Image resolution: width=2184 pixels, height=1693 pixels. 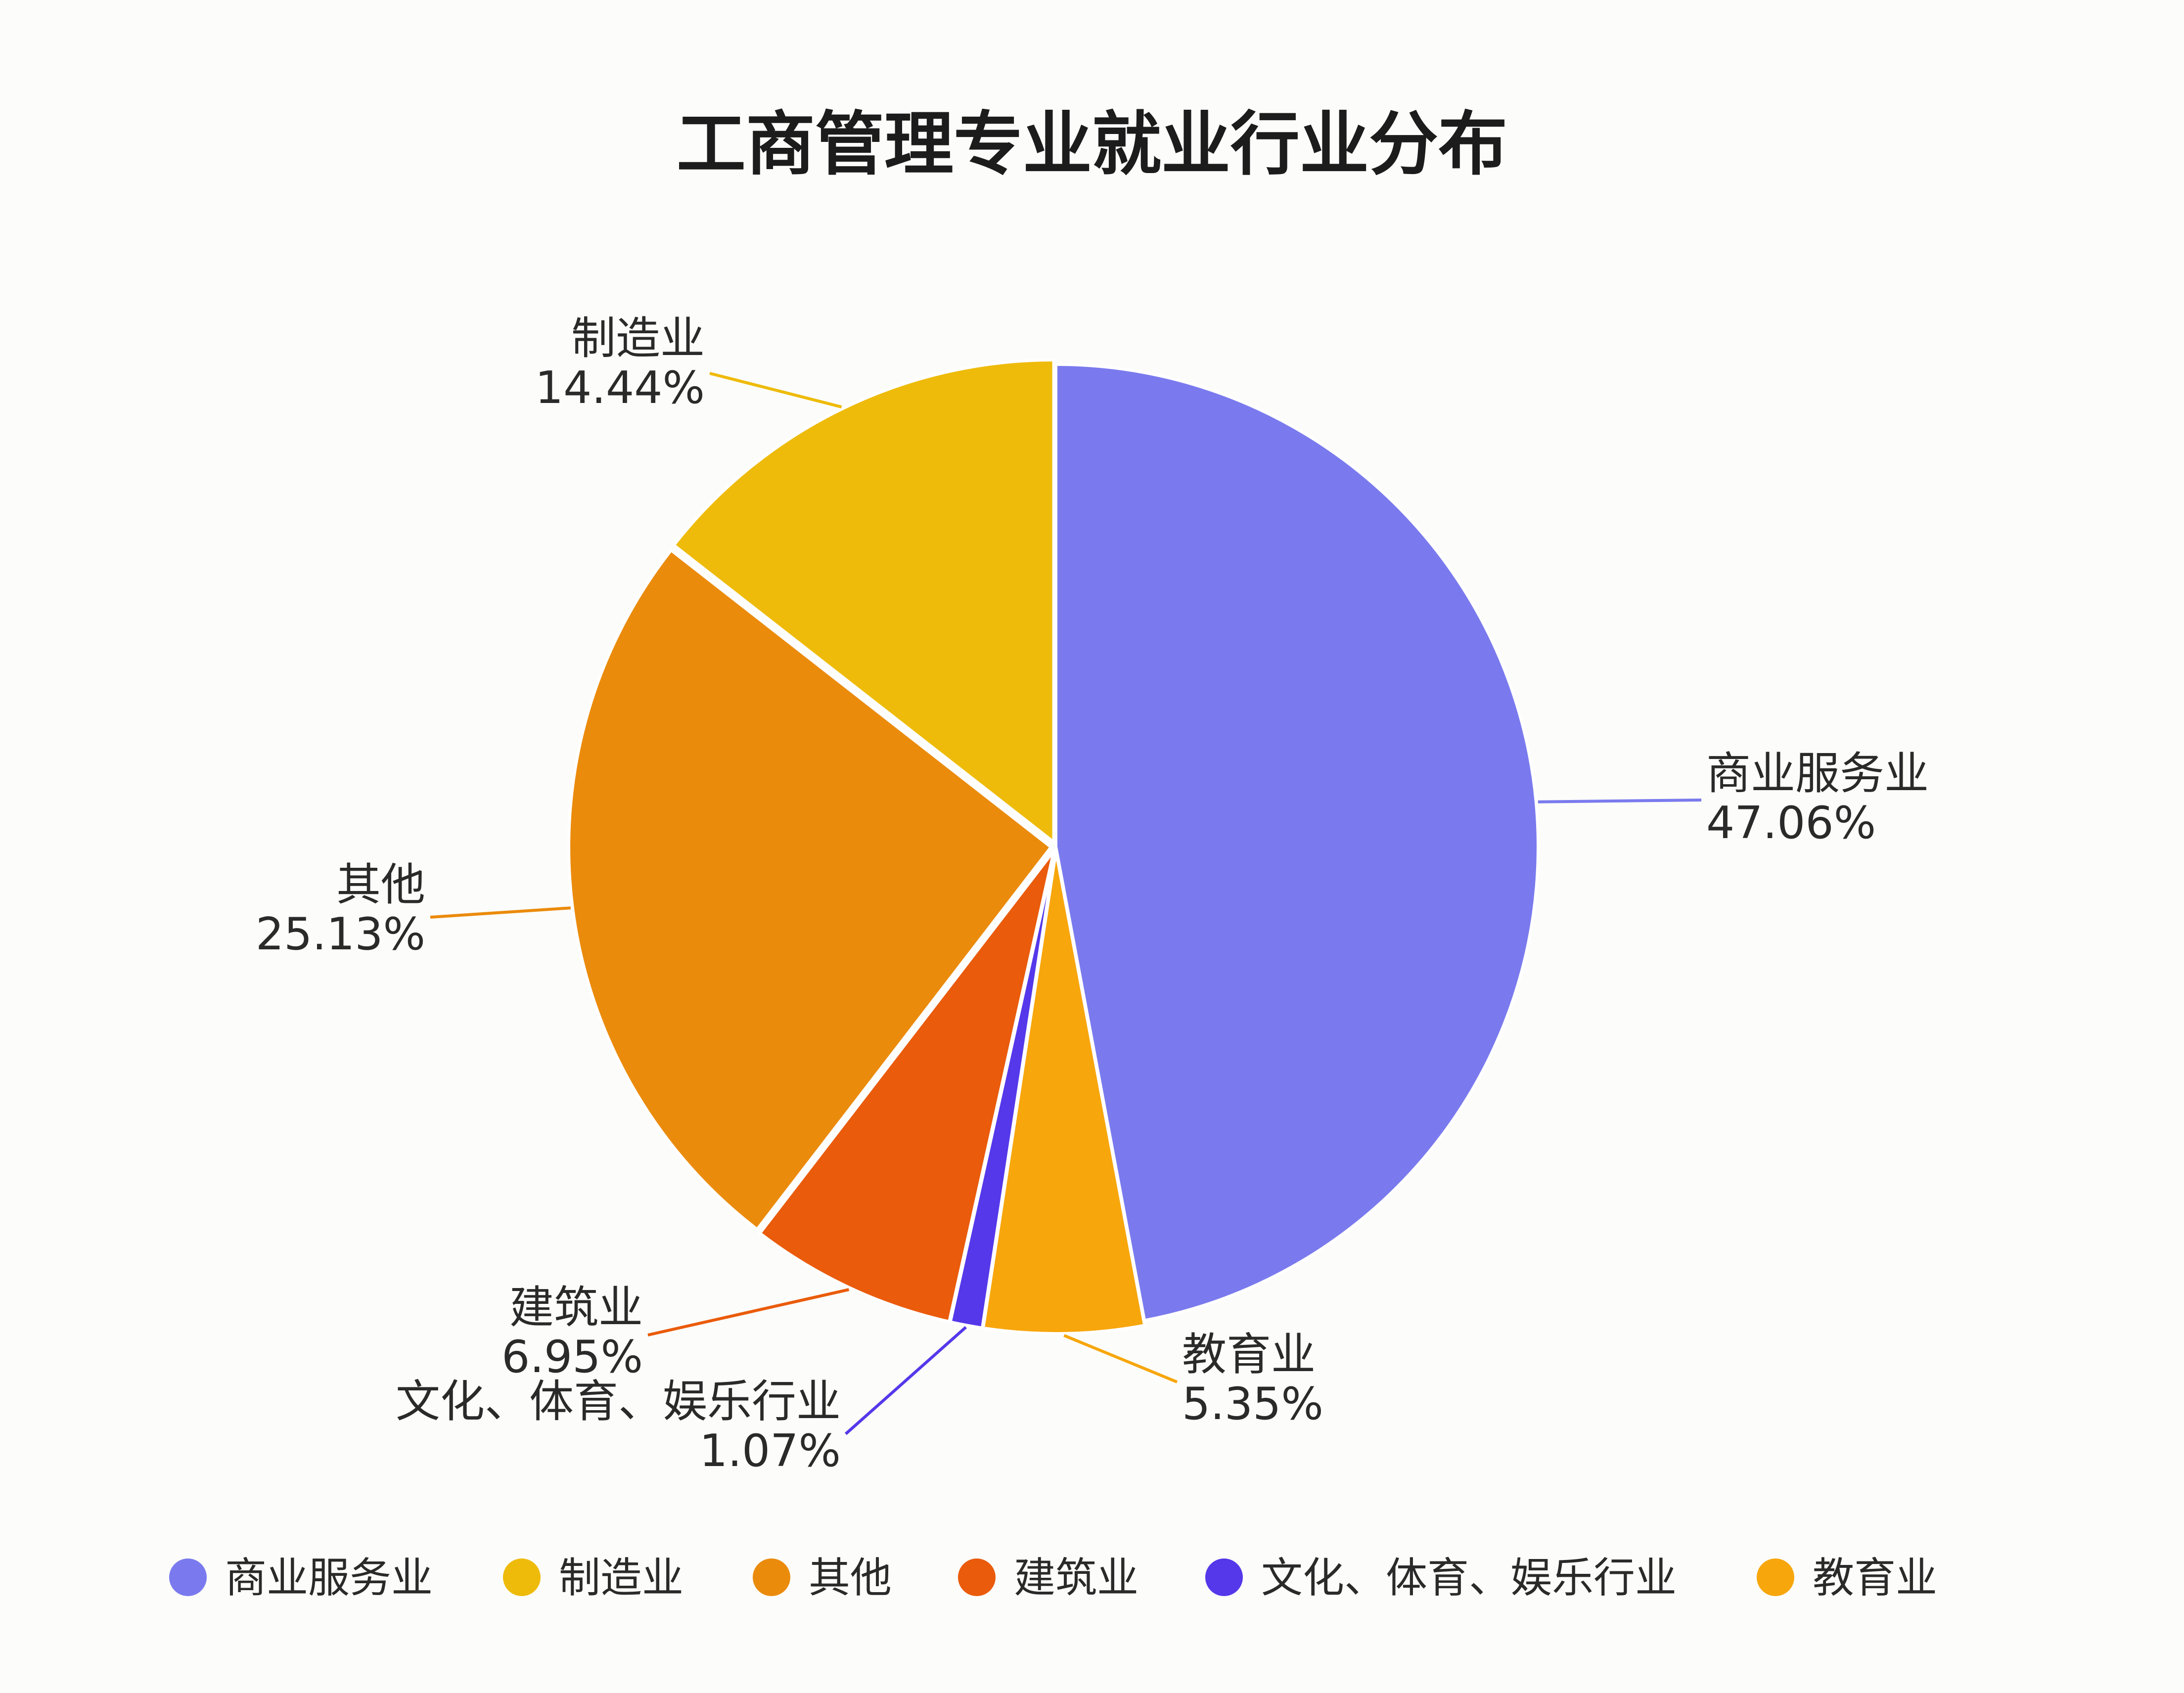 I want to click on legend: 商业服务业 制造业 其他 建筑业 文化、体育、娱乐行业 教育业, so click(x=1053, y=1578).